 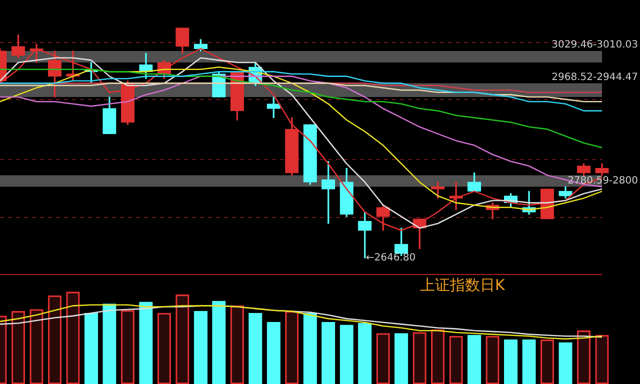 What do you see at coordinates (391, 258) in the screenshot?
I see `annotation: ←2646.80` at bounding box center [391, 258].